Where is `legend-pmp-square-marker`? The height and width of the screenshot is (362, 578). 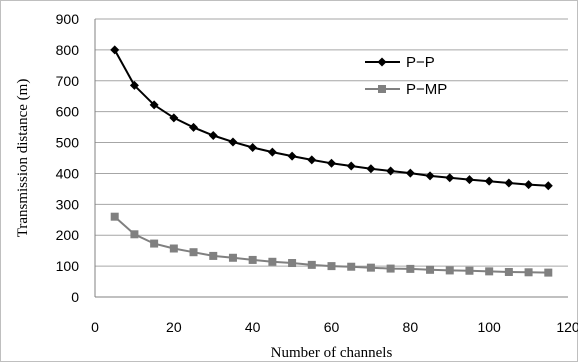 legend-pmp-square-marker is located at coordinates (382, 89).